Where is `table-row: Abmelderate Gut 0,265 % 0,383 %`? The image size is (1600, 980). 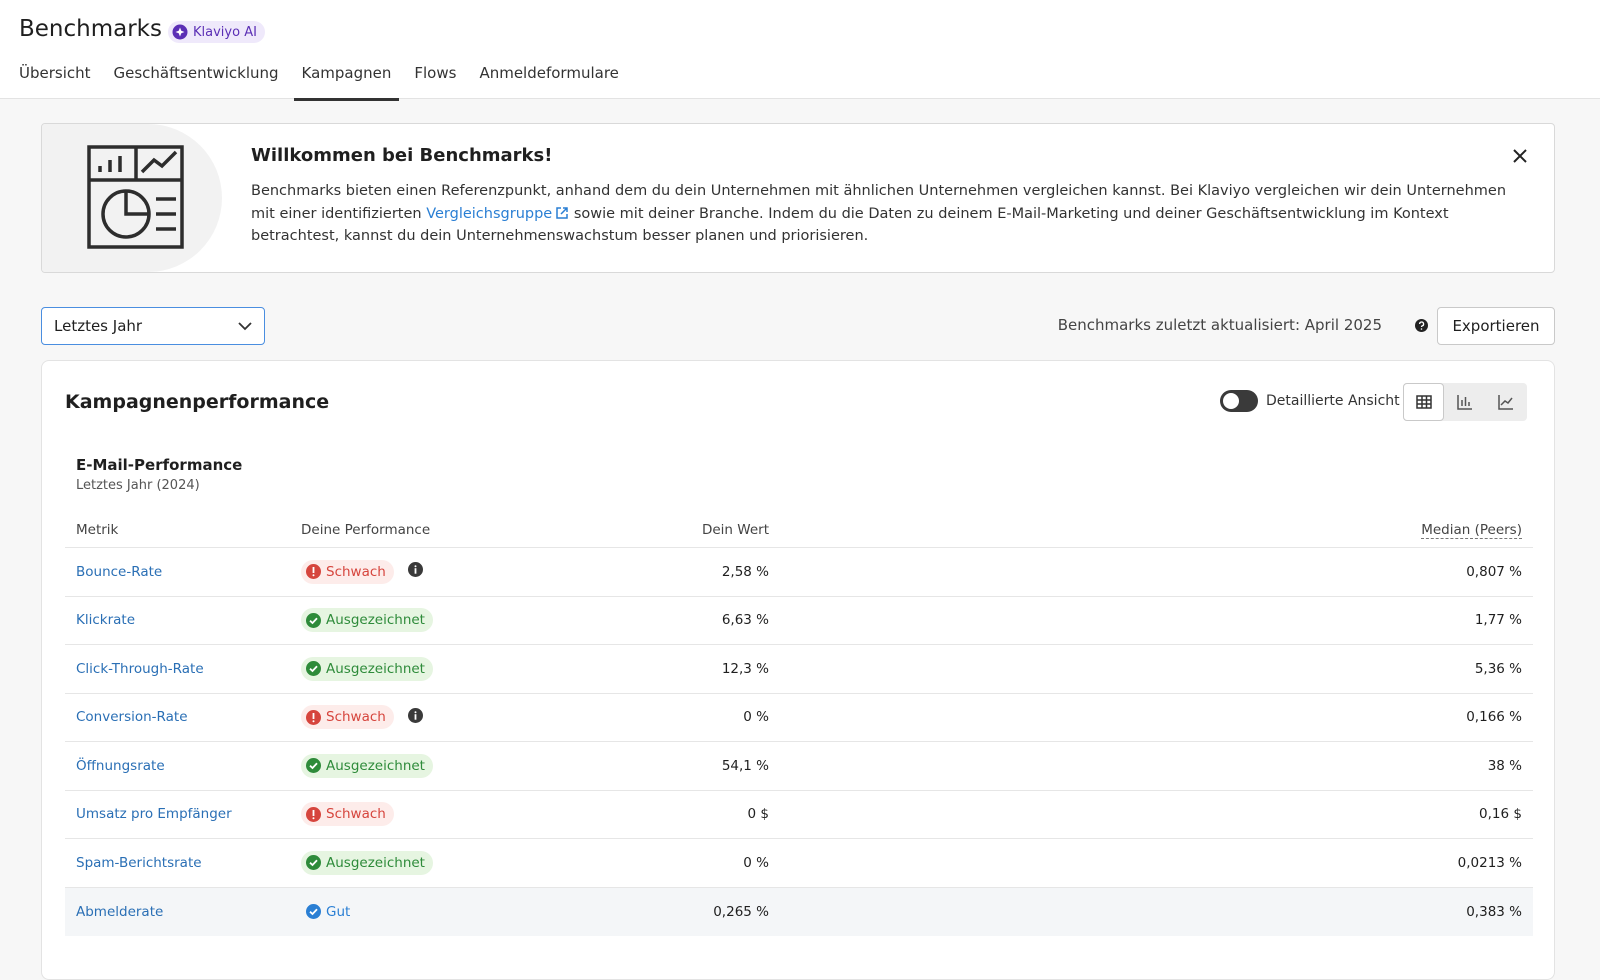
table-row: Abmelderate Gut 0,265 % 0,383 % is located at coordinates (799, 911).